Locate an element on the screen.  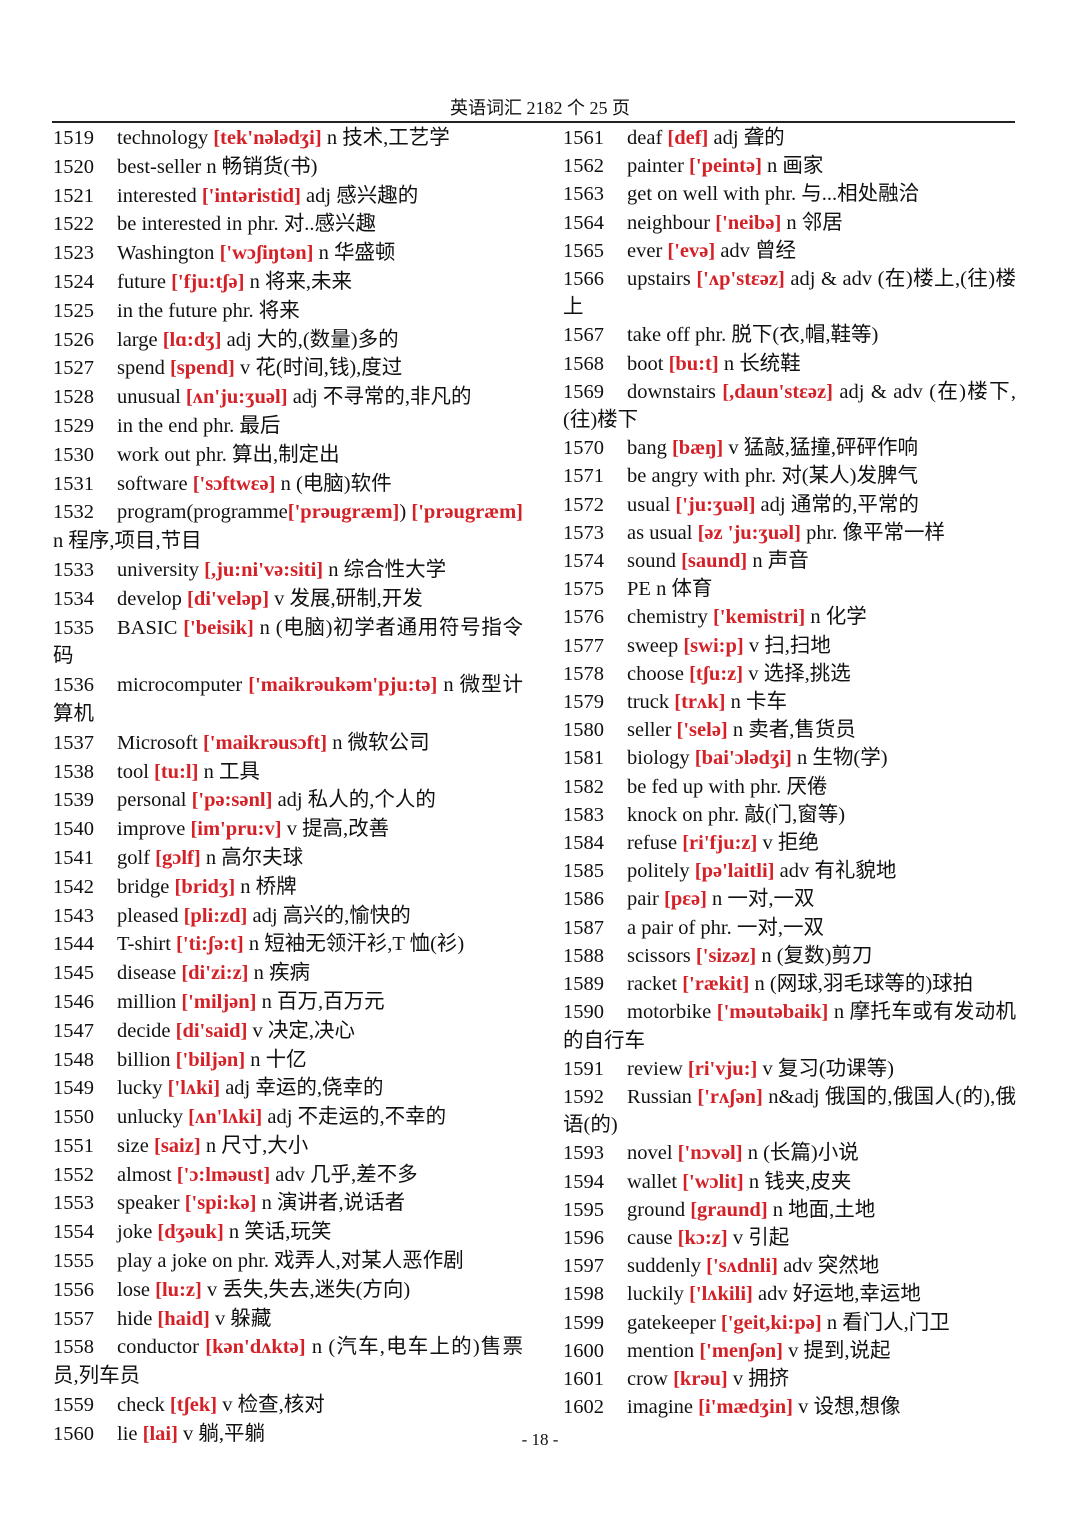
entry-number: 1547 is located at coordinates (73, 1030).